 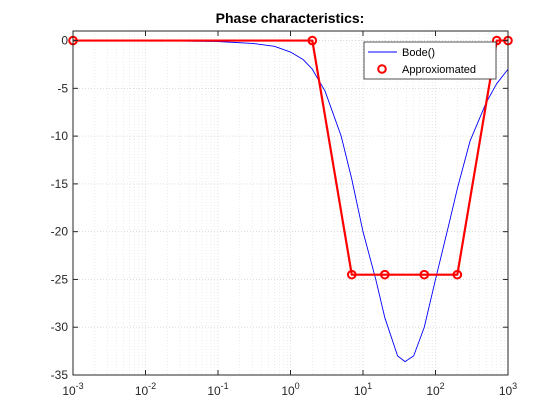 What do you see at coordinates (418, 53) in the screenshot?
I see `legend-label-bode: Bode()` at bounding box center [418, 53].